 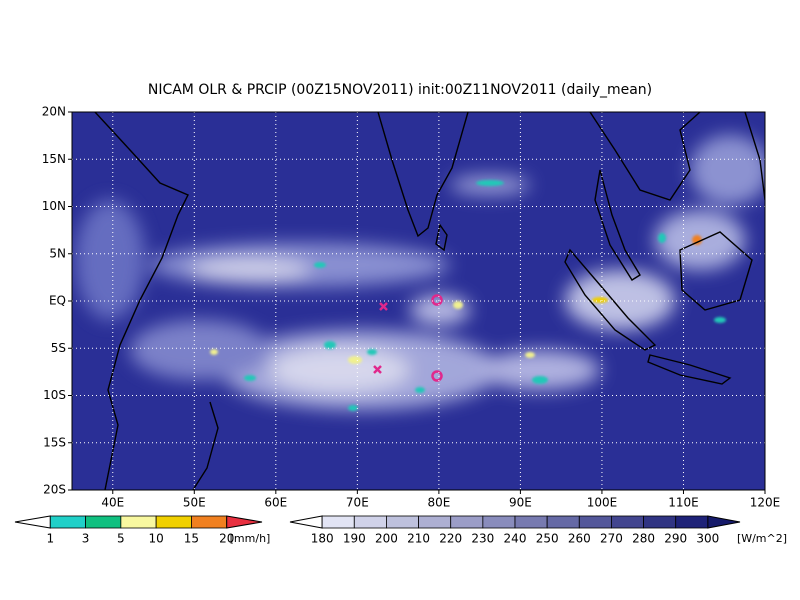 I want to click on y-tick-label: 10S, so click(x=54, y=395).